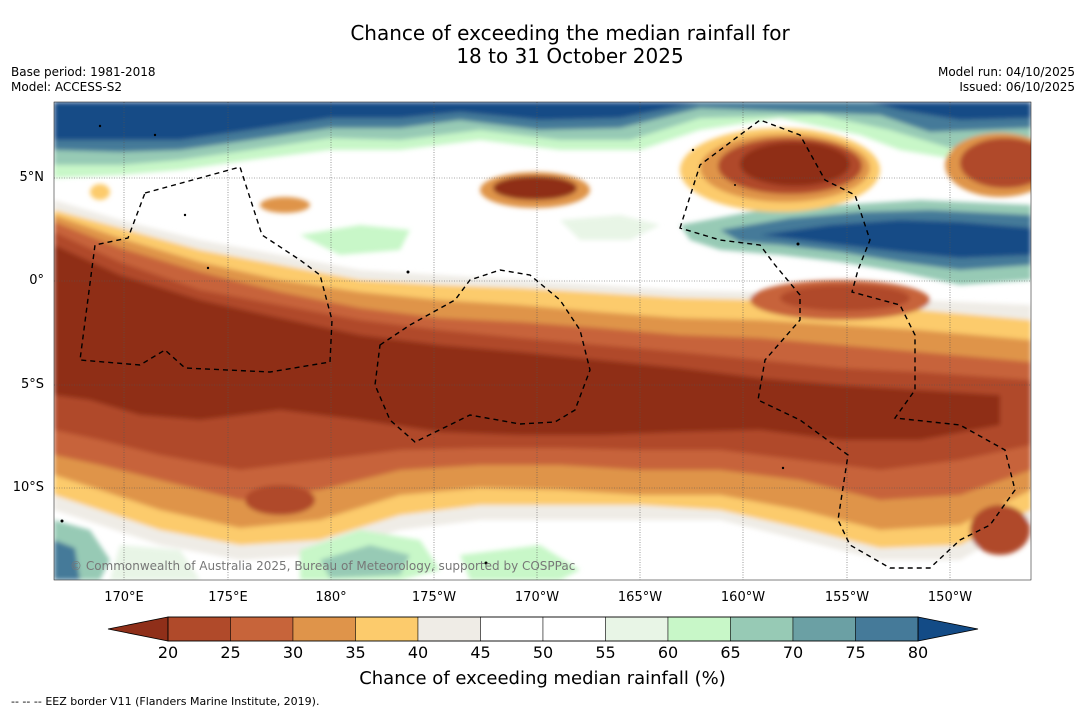  Describe the element at coordinates (331, 597) in the screenshot. I see `lon-label-180: 180°` at that location.